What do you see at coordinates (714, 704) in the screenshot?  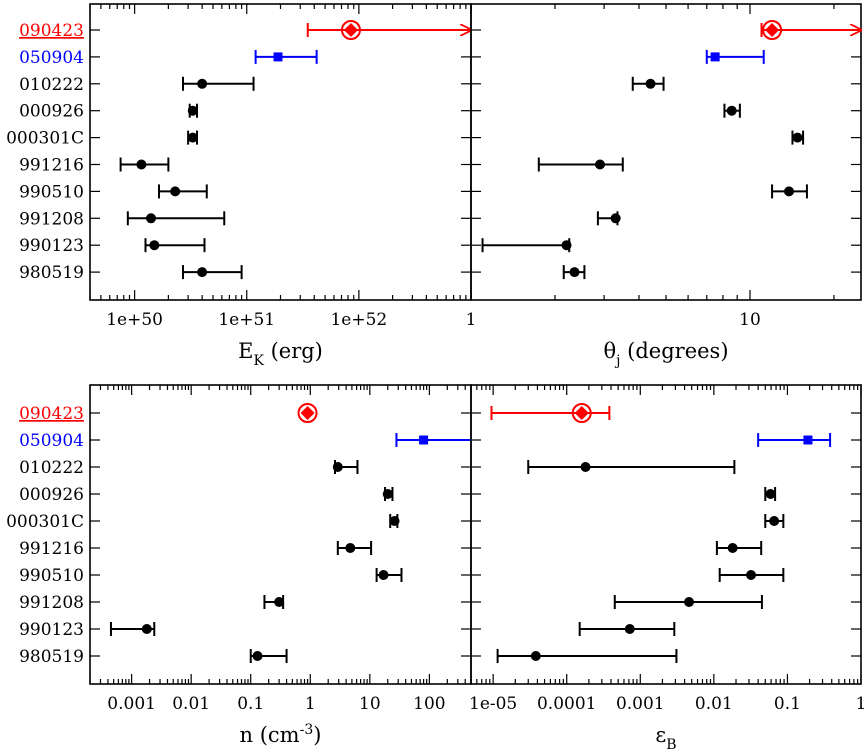 I see `tick-label: 0.01` at bounding box center [714, 704].